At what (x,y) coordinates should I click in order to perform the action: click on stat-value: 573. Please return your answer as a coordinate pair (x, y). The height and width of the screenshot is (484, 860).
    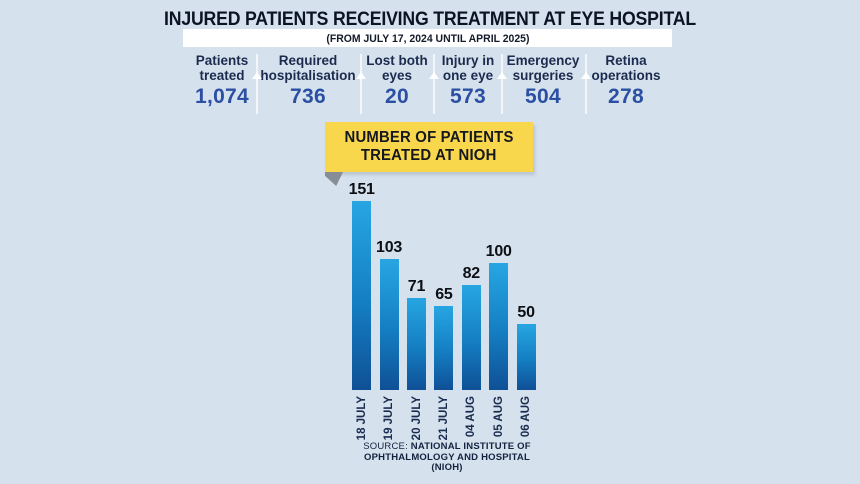
    Looking at the image, I should click on (468, 96).